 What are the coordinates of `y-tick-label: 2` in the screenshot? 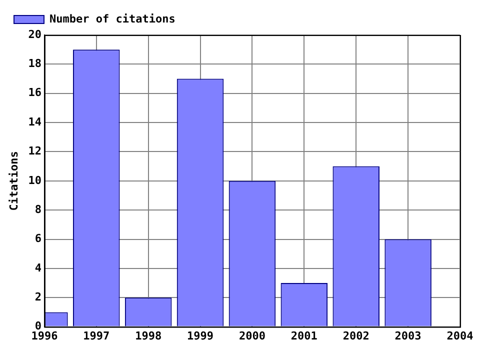 It's located at (38, 297).